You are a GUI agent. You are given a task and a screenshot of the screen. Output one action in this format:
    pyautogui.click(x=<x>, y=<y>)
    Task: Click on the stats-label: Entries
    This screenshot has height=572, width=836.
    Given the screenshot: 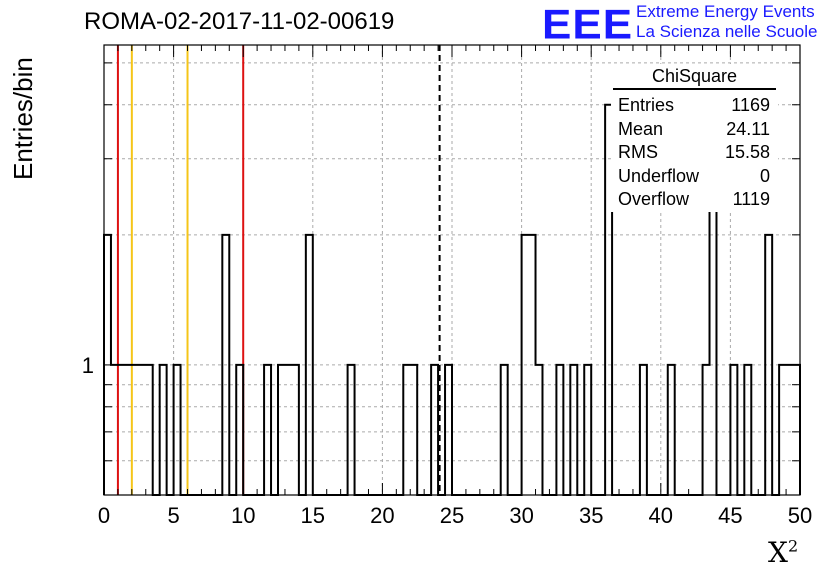 What is the action you would take?
    pyautogui.click(x=646, y=105)
    